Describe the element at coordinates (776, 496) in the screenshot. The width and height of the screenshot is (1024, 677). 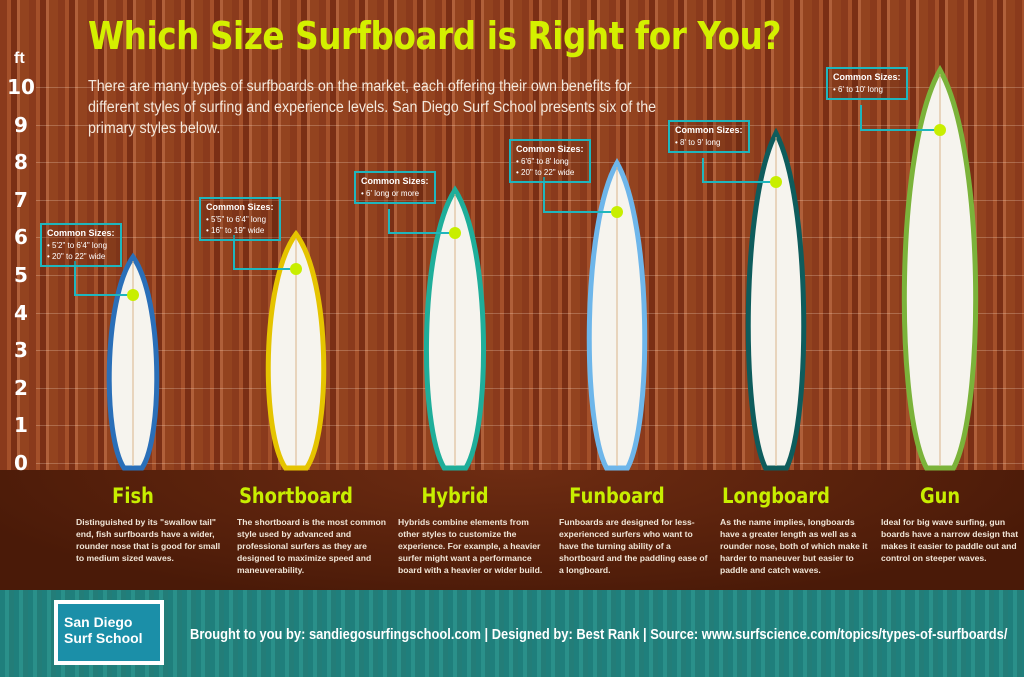
I see `board-name: Longboard` at that location.